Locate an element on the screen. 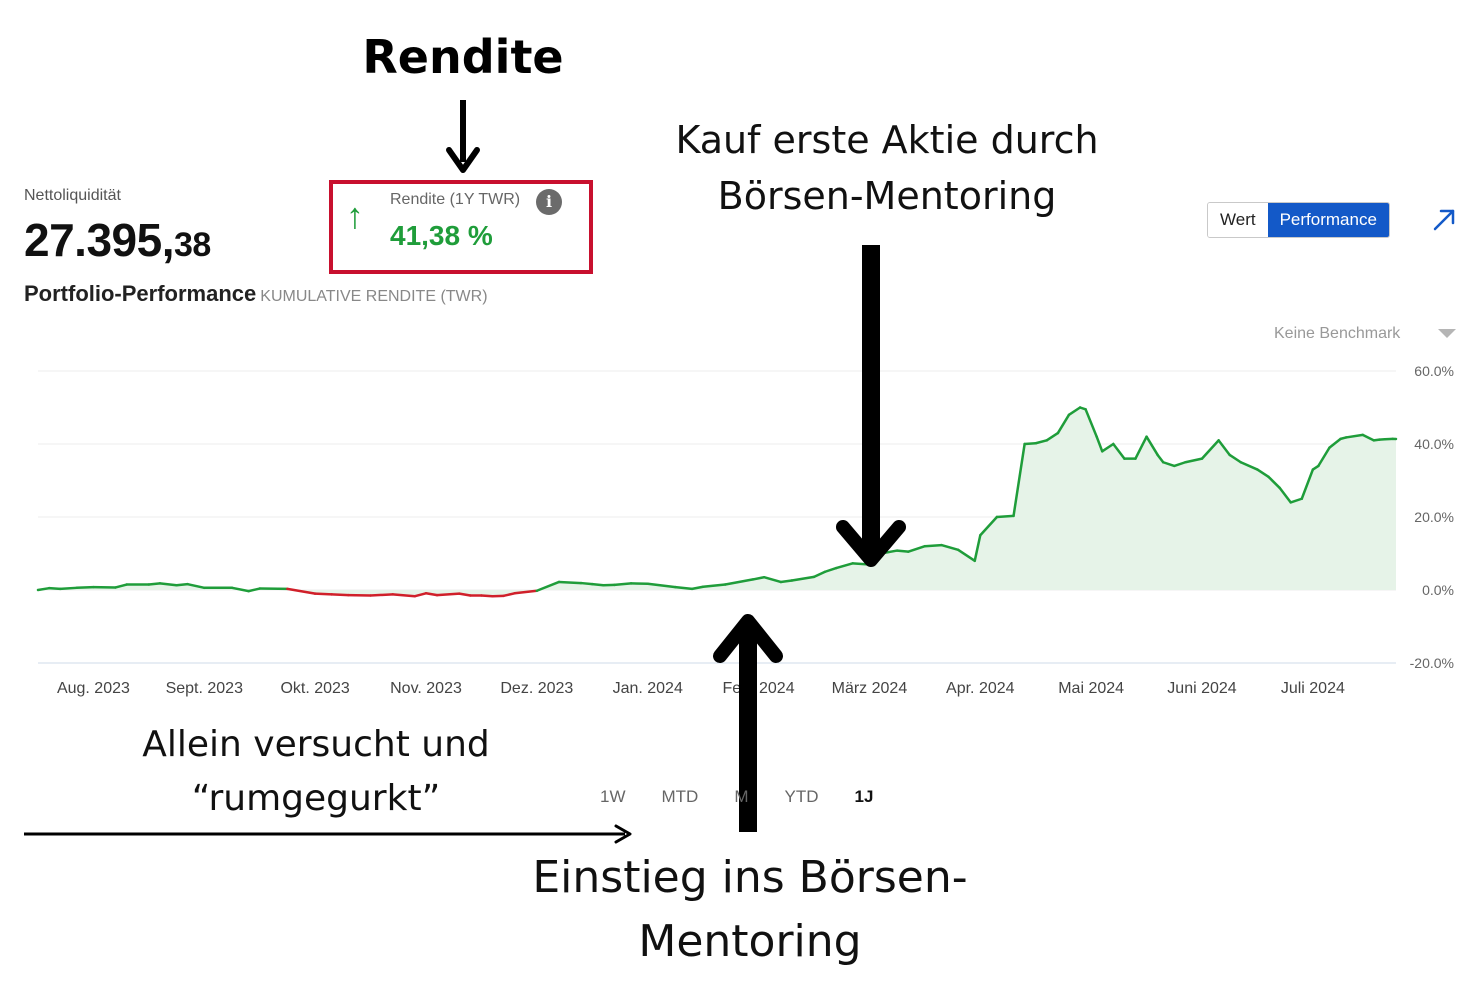 The width and height of the screenshot is (1480, 1000). x-tick-label: Jan. 2024 is located at coordinates (648, 688).